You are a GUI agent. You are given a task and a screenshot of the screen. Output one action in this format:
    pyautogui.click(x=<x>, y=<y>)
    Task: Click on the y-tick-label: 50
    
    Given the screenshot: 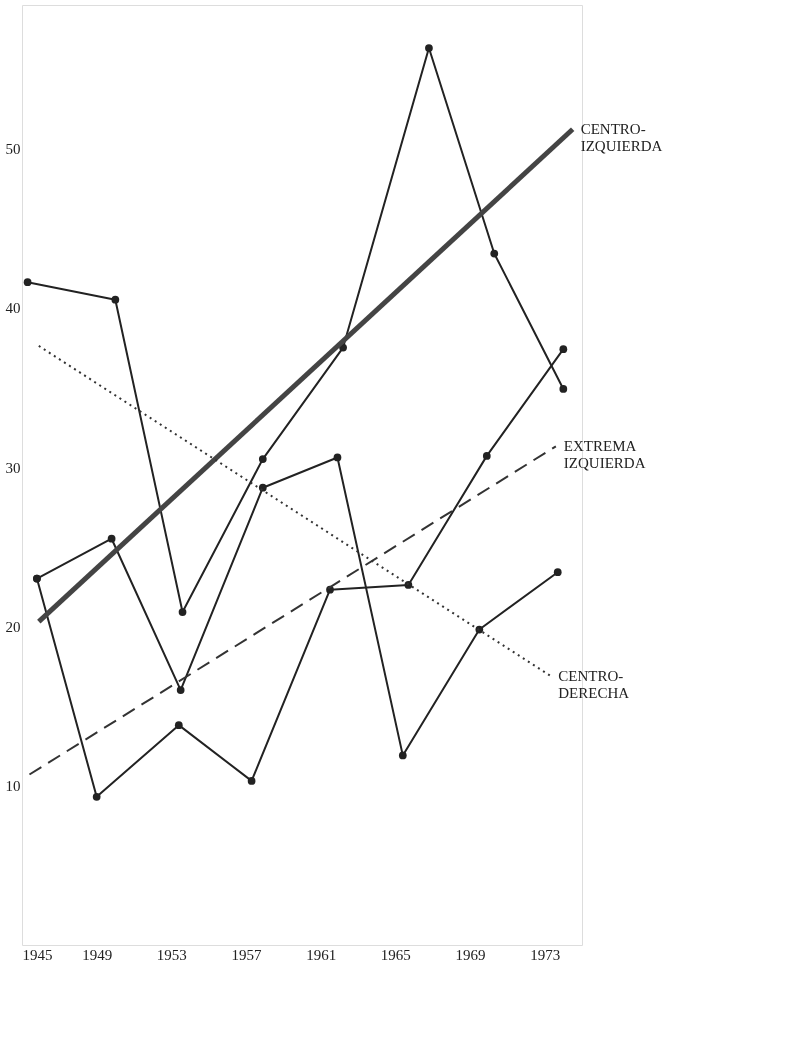 What is the action you would take?
    pyautogui.click(x=13, y=148)
    